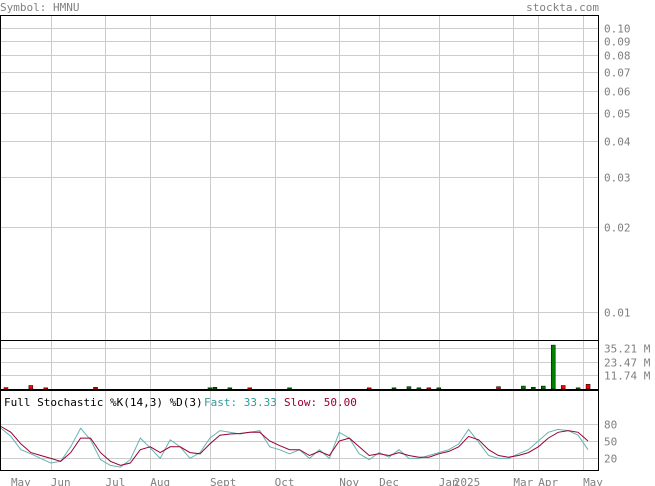  What do you see at coordinates (240, 402) in the screenshot?
I see `stochastic-fast-value: Fast: 33.33` at bounding box center [240, 402].